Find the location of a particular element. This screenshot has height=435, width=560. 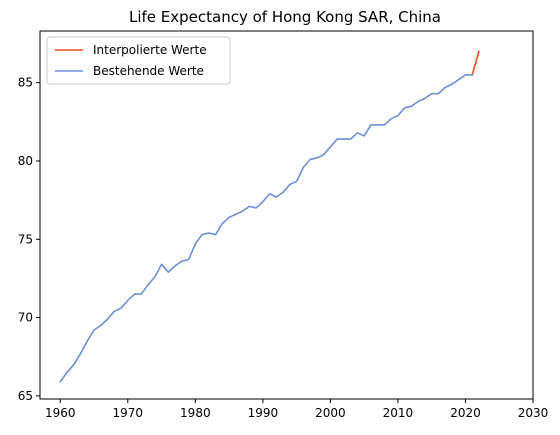

series-line-interpolierte-werte is located at coordinates (475, 62).